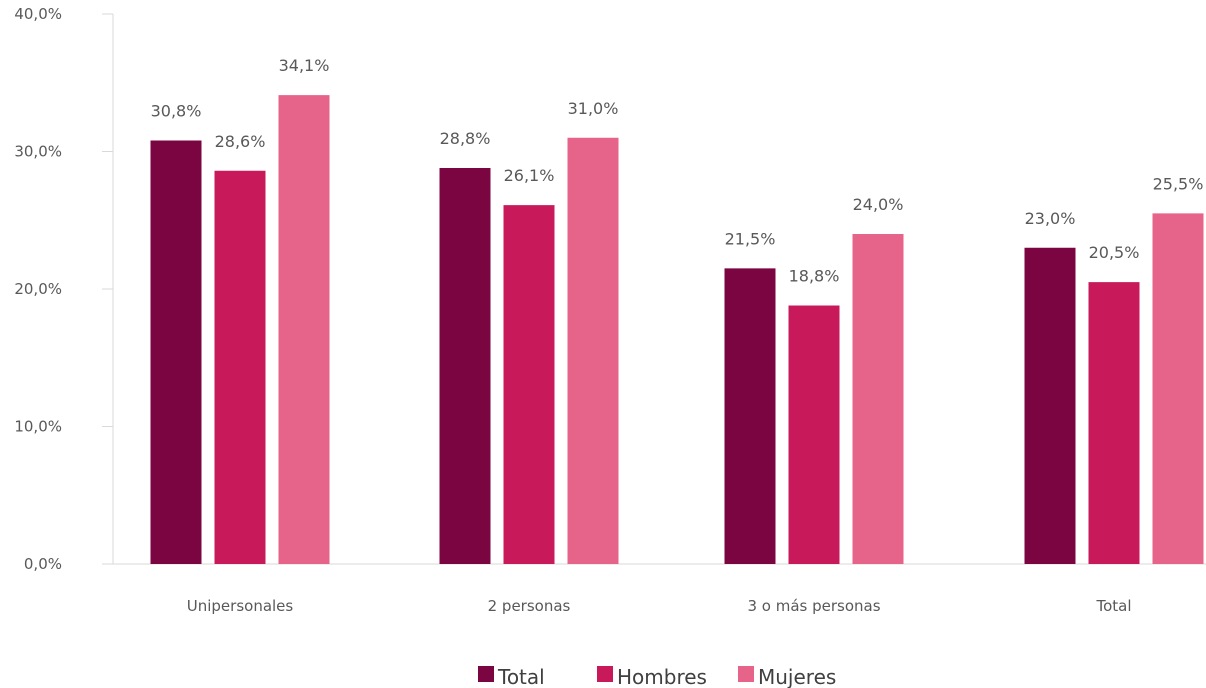  What do you see at coordinates (813, 606) in the screenshot?
I see `category-label: 3 o más personas` at bounding box center [813, 606].